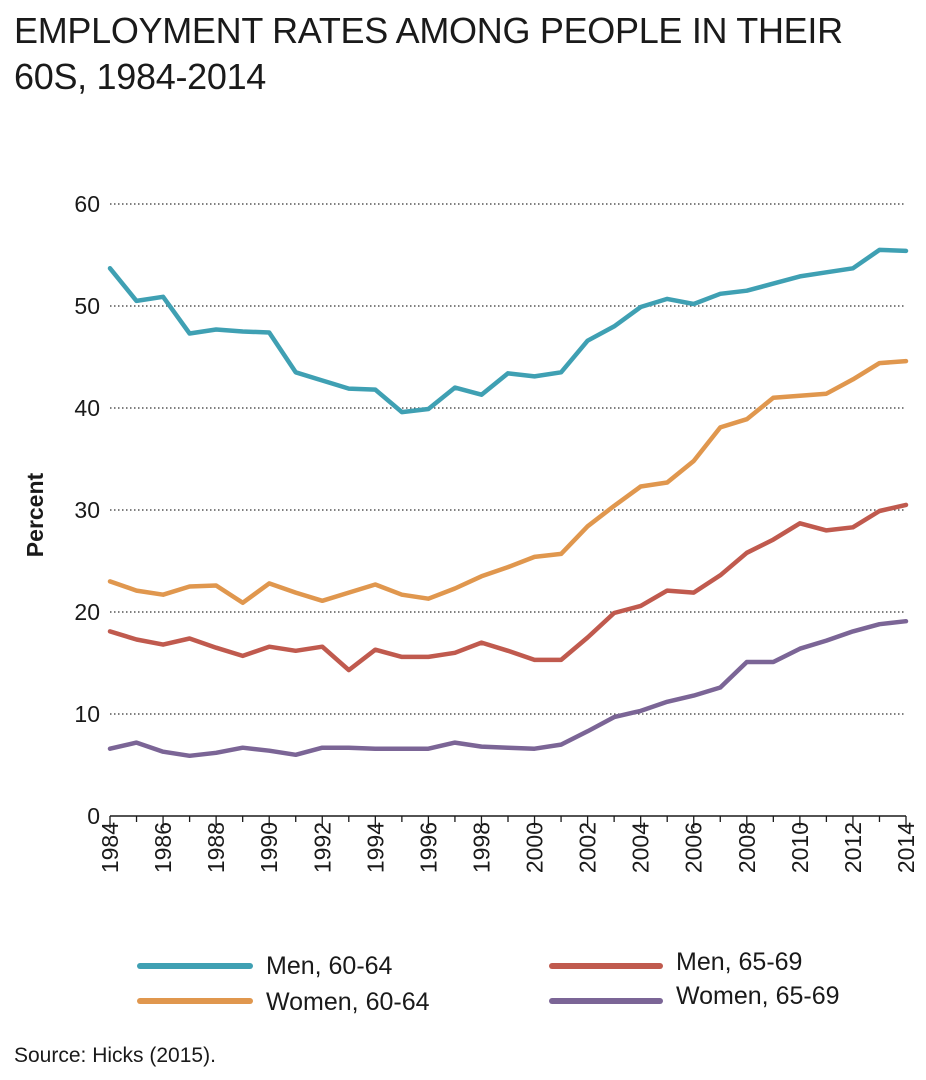 The image size is (926, 1080). Describe the element at coordinates (428, 847) in the screenshot. I see `x-tick-label: 1996` at that location.